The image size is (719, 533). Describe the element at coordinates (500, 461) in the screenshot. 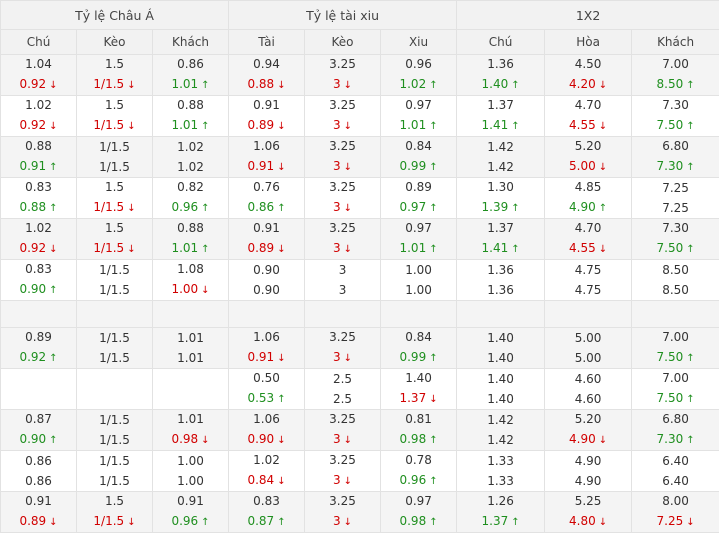

I see `opening-odds: 1.33` at that location.